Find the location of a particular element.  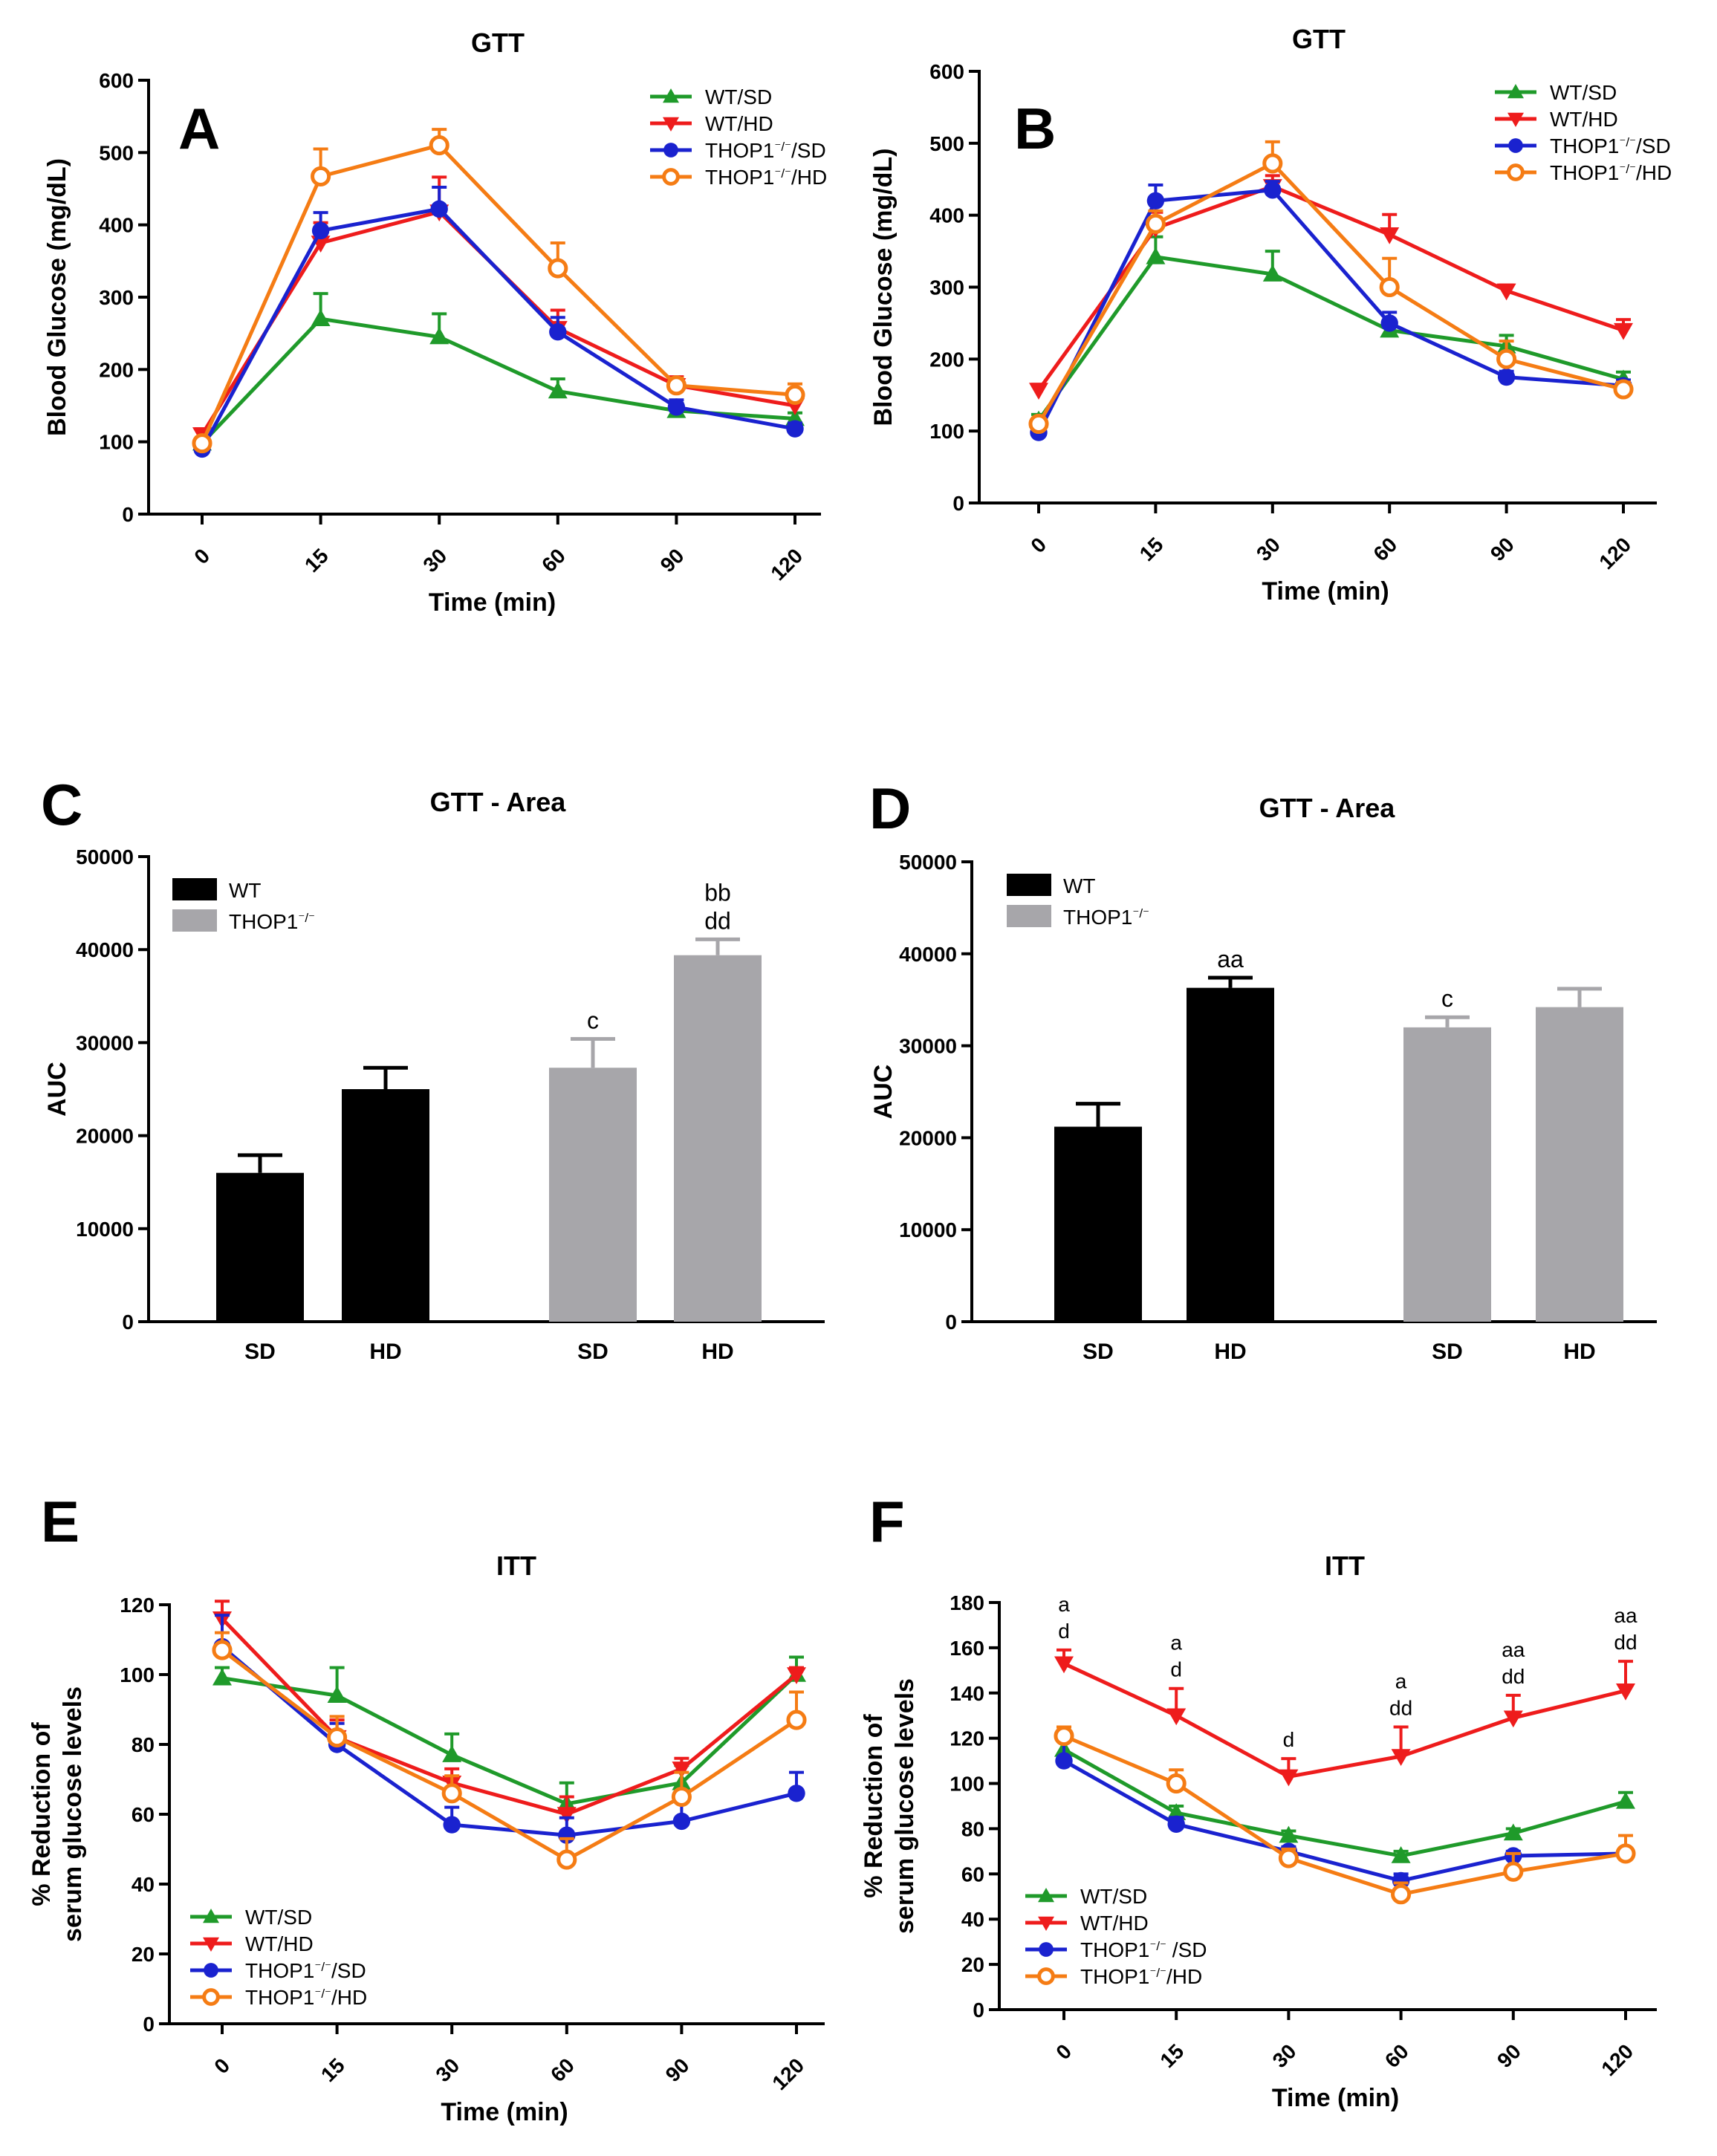

chart-a-series-line is located at coordinates (498, 328).